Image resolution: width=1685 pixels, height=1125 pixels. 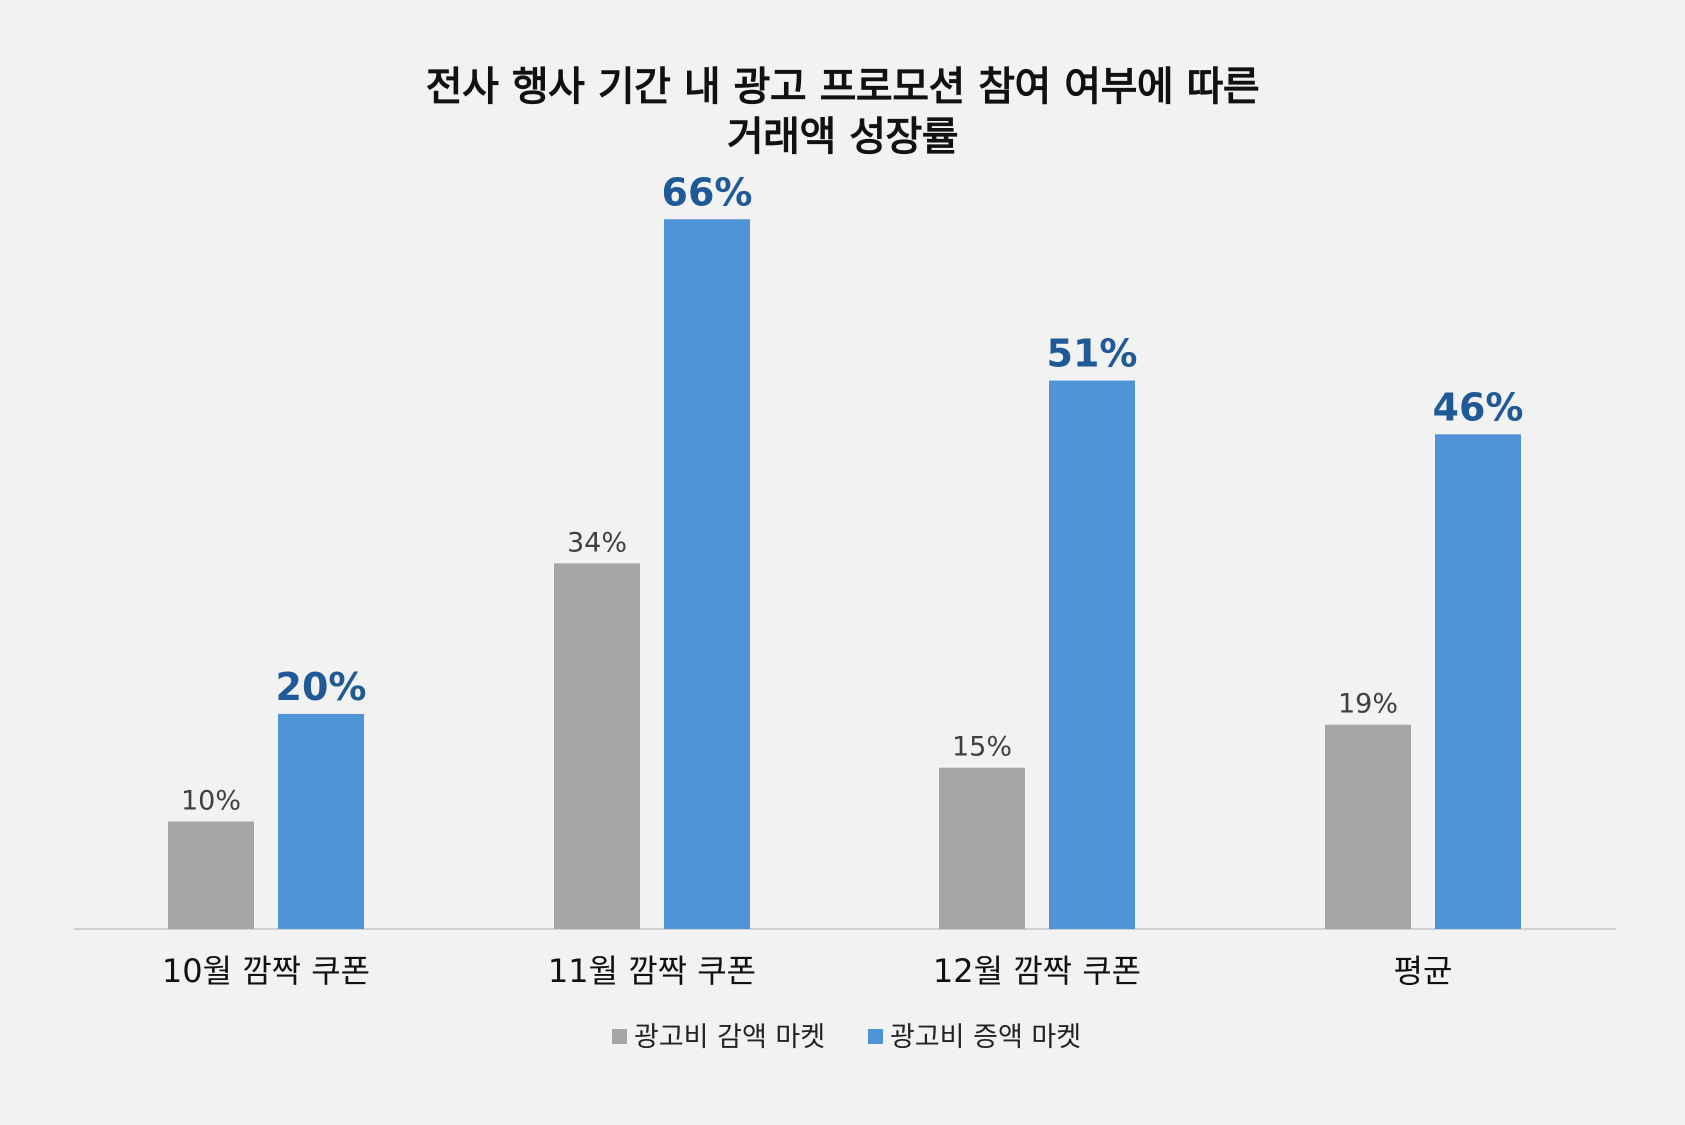 What do you see at coordinates (729, 1037) in the screenshot?
I see `legend-label: 광고비 감액 마켓` at bounding box center [729, 1037].